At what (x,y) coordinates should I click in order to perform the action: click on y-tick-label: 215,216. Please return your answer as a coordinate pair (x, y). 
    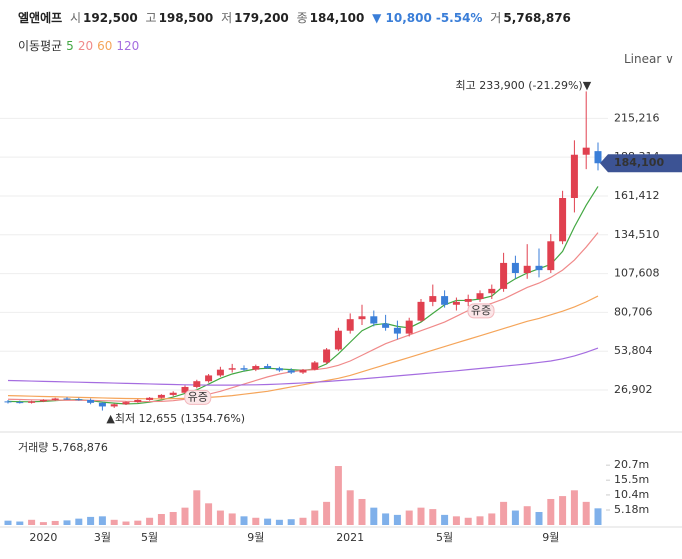
    Looking at the image, I should click on (637, 117).